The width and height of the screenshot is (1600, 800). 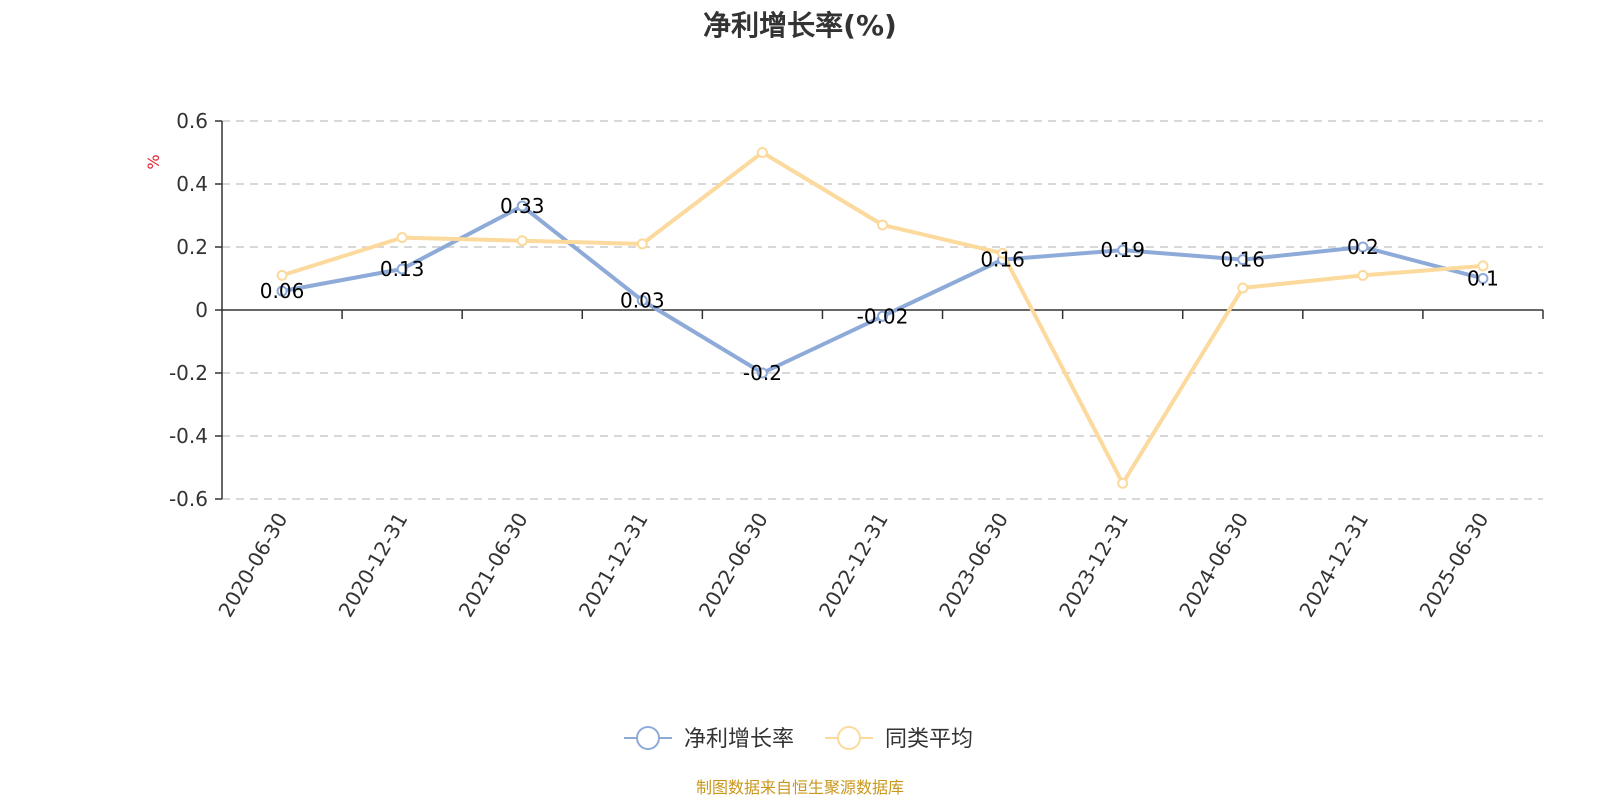 I want to click on x-tick-label: 2020-12-31, so click(x=373, y=565).